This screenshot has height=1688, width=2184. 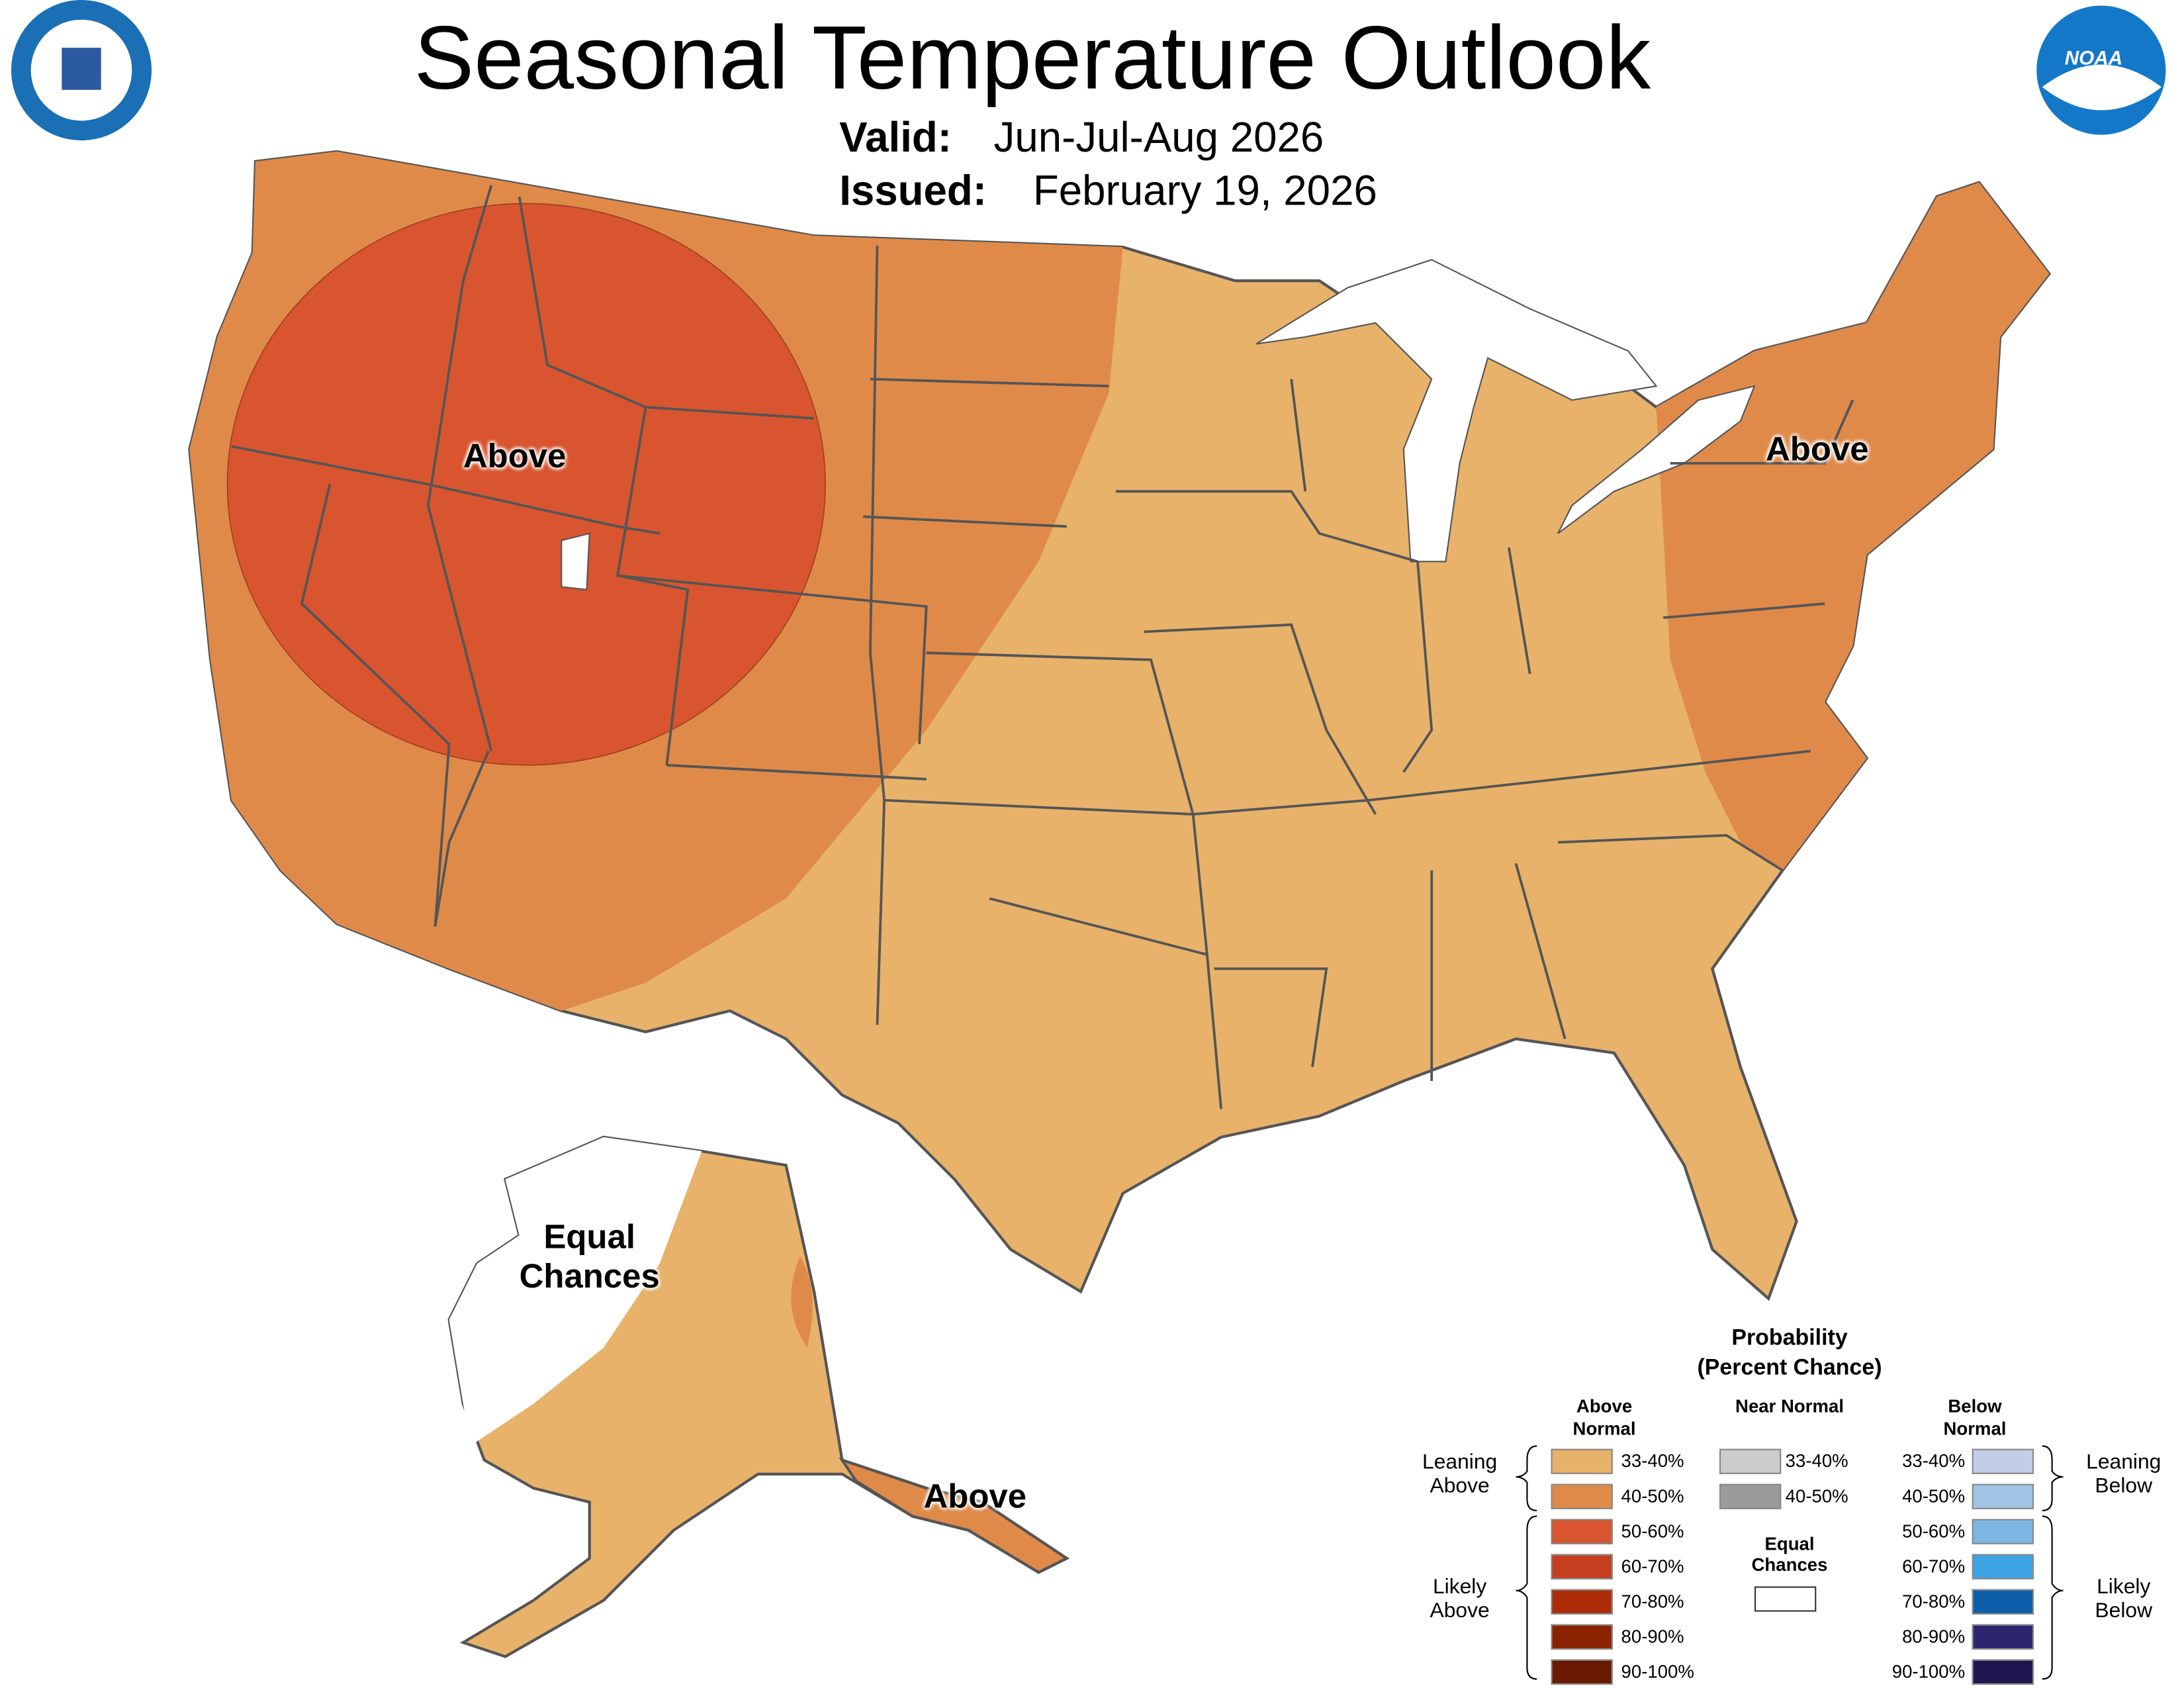 What do you see at coordinates (1604, 1417) in the screenshot?
I see `legend-heading: Above Normal` at bounding box center [1604, 1417].